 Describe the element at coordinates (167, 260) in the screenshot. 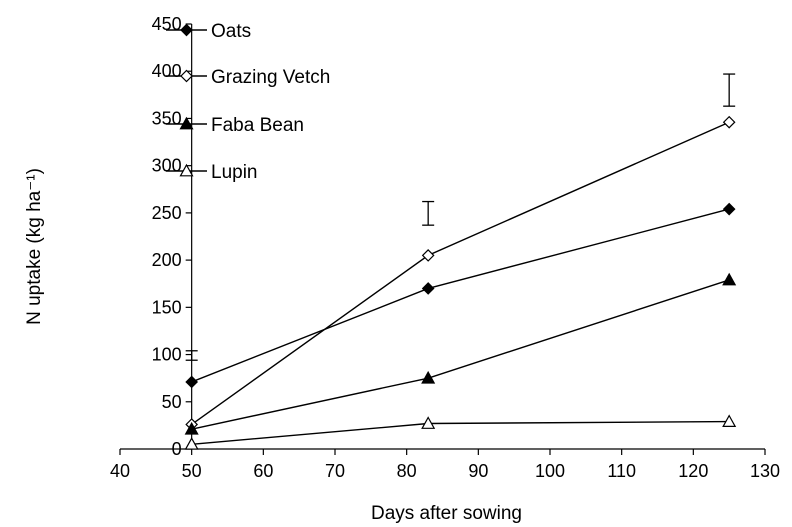

I see `y-tick-label: 200` at that location.